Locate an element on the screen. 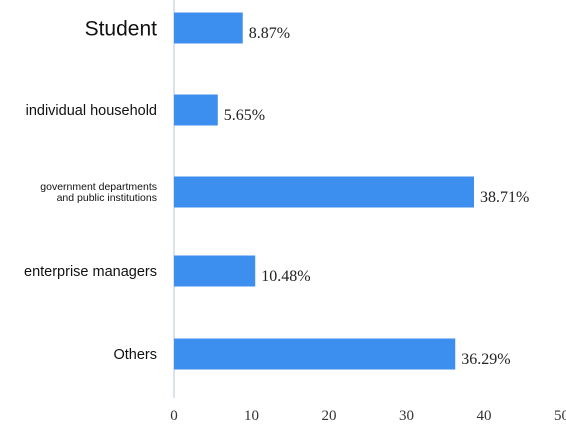 This screenshot has width=566, height=433. x-tick-label: 30 is located at coordinates (406, 416).